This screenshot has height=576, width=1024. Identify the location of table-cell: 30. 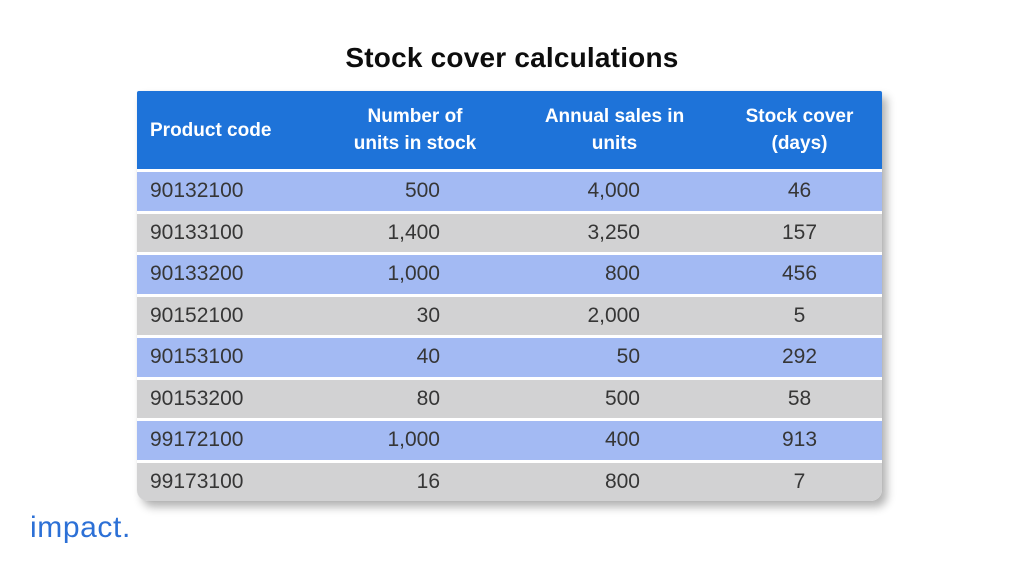
(428, 315).